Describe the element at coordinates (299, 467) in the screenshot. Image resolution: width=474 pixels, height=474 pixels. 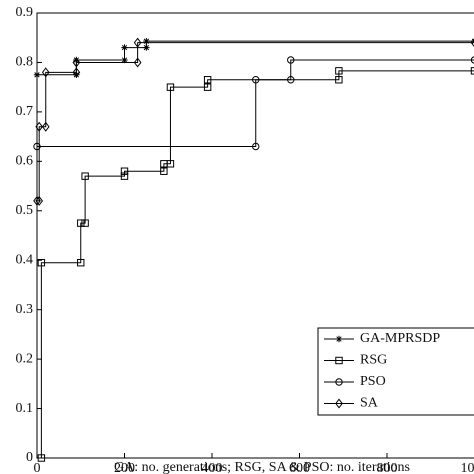
I see `x-tick-label: 600` at that location.